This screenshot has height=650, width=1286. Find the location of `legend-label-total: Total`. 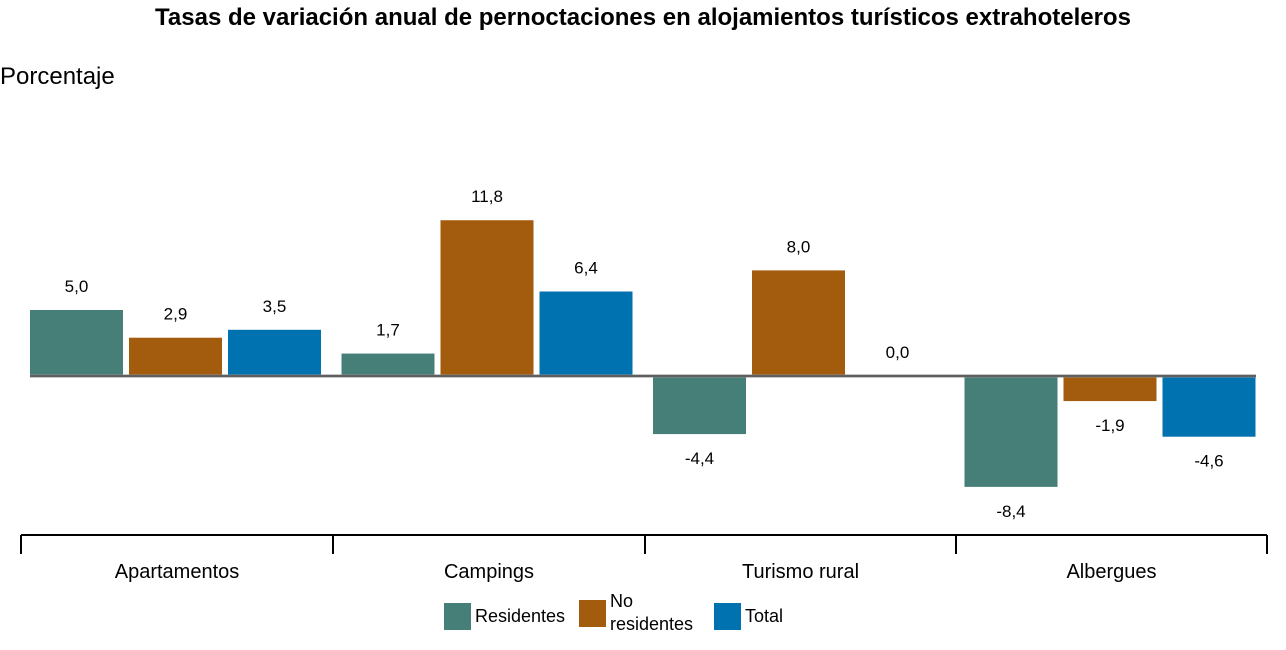

legend-label-total: Total is located at coordinates (764, 616).